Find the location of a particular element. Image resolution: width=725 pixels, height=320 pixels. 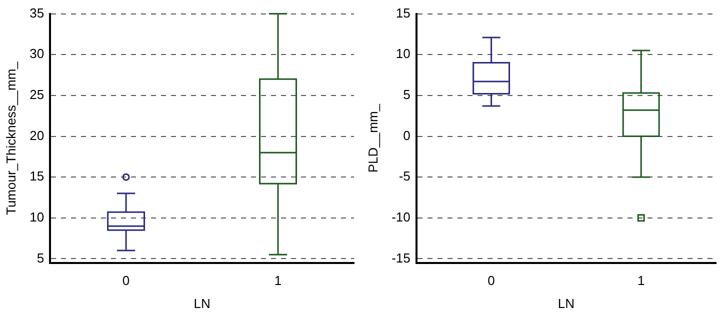

y-axis-title: PLD__mm_ is located at coordinates (372, 138).